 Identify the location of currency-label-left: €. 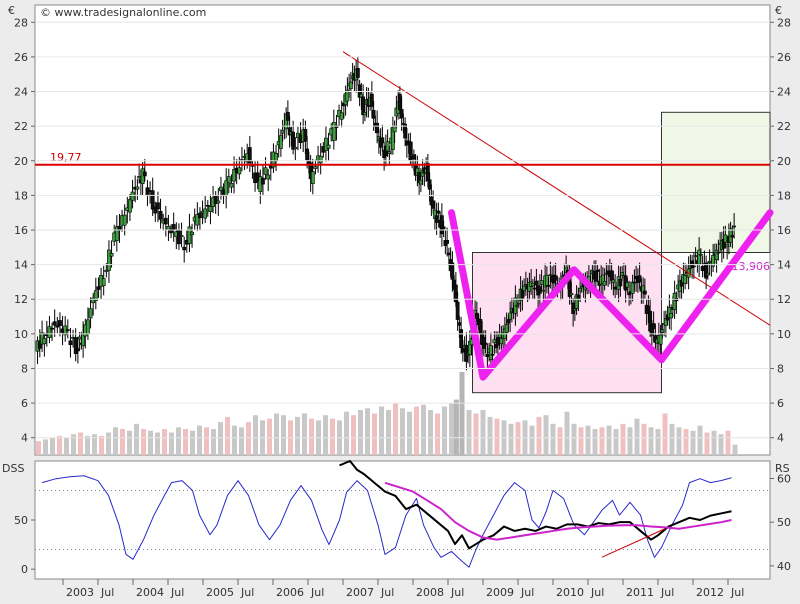
(11, 10).